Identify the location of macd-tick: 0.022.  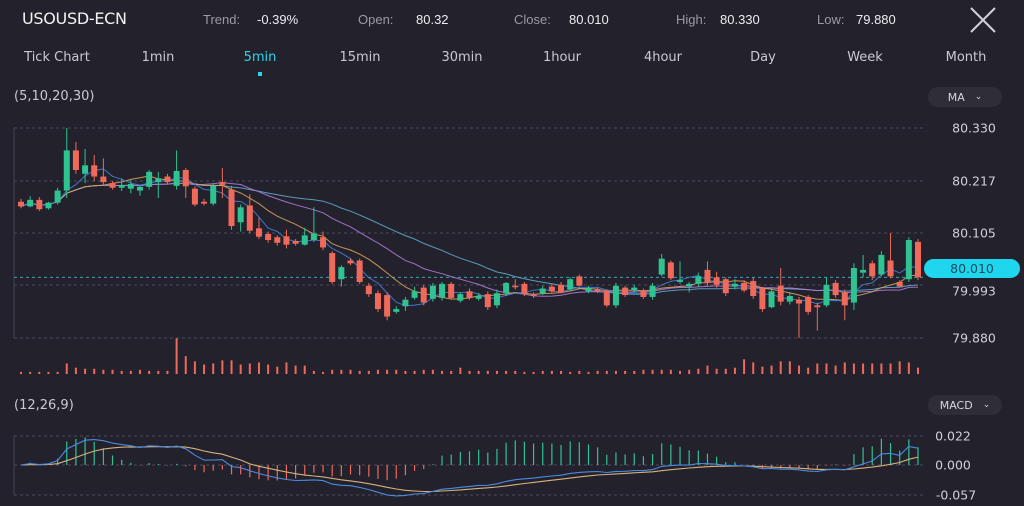
(953, 436).